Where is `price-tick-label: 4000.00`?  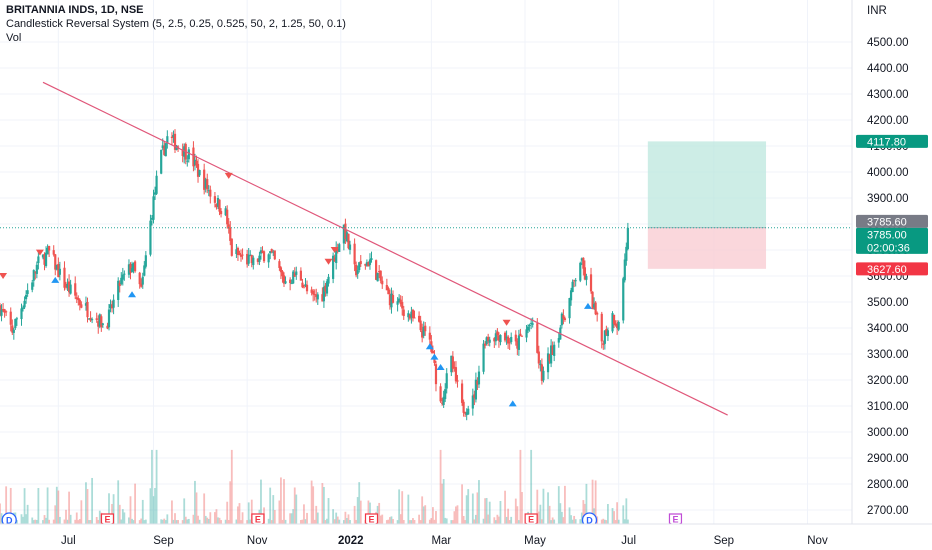
price-tick-label: 4000.00 is located at coordinates (888, 173).